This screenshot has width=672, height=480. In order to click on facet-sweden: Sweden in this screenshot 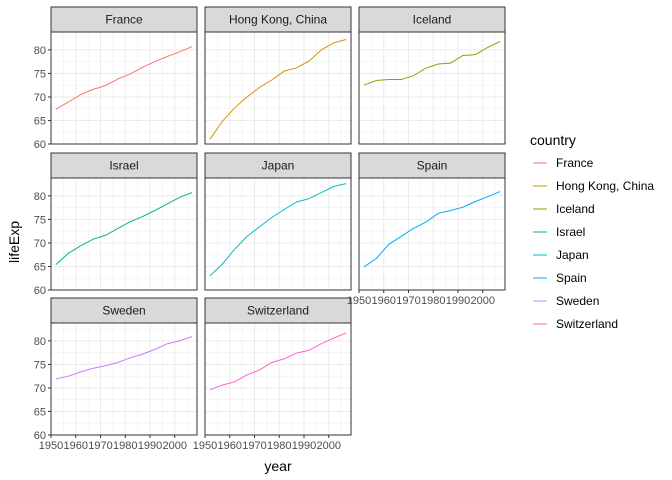, I will do `click(124, 366)`.